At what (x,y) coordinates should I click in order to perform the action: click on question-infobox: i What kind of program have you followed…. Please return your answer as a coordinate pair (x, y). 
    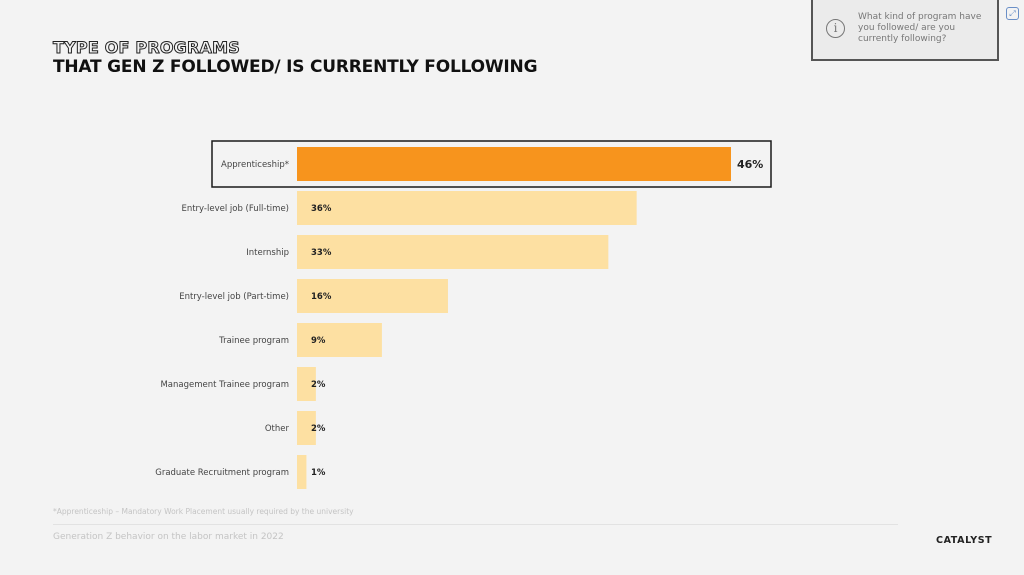
    Looking at the image, I should click on (905, 30).